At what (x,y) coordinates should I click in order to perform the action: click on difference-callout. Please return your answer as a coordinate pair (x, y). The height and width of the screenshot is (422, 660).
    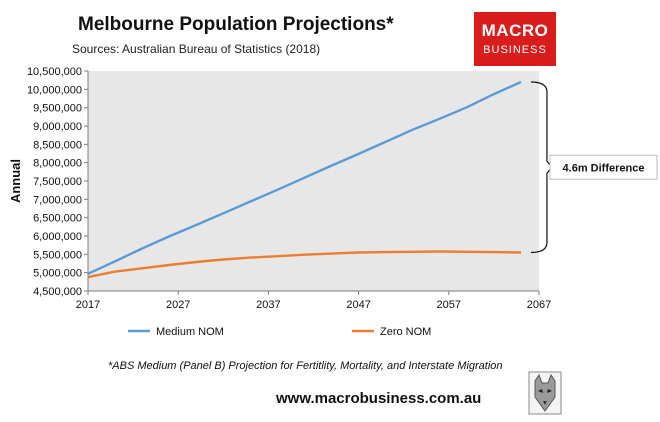
    Looking at the image, I should click on (603, 167).